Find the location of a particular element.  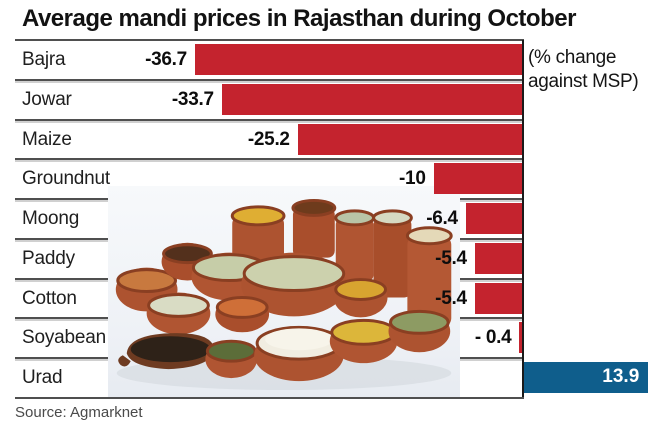

value-label: -10 is located at coordinates (412, 179).